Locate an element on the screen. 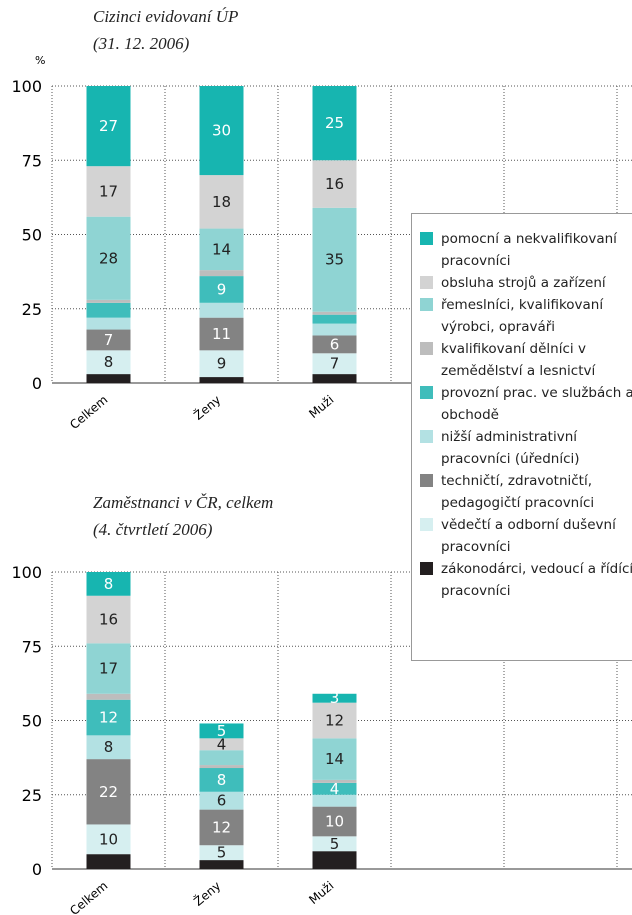  chart-title: Cizinci evidovaní ÚP is located at coordinates (165, 16).